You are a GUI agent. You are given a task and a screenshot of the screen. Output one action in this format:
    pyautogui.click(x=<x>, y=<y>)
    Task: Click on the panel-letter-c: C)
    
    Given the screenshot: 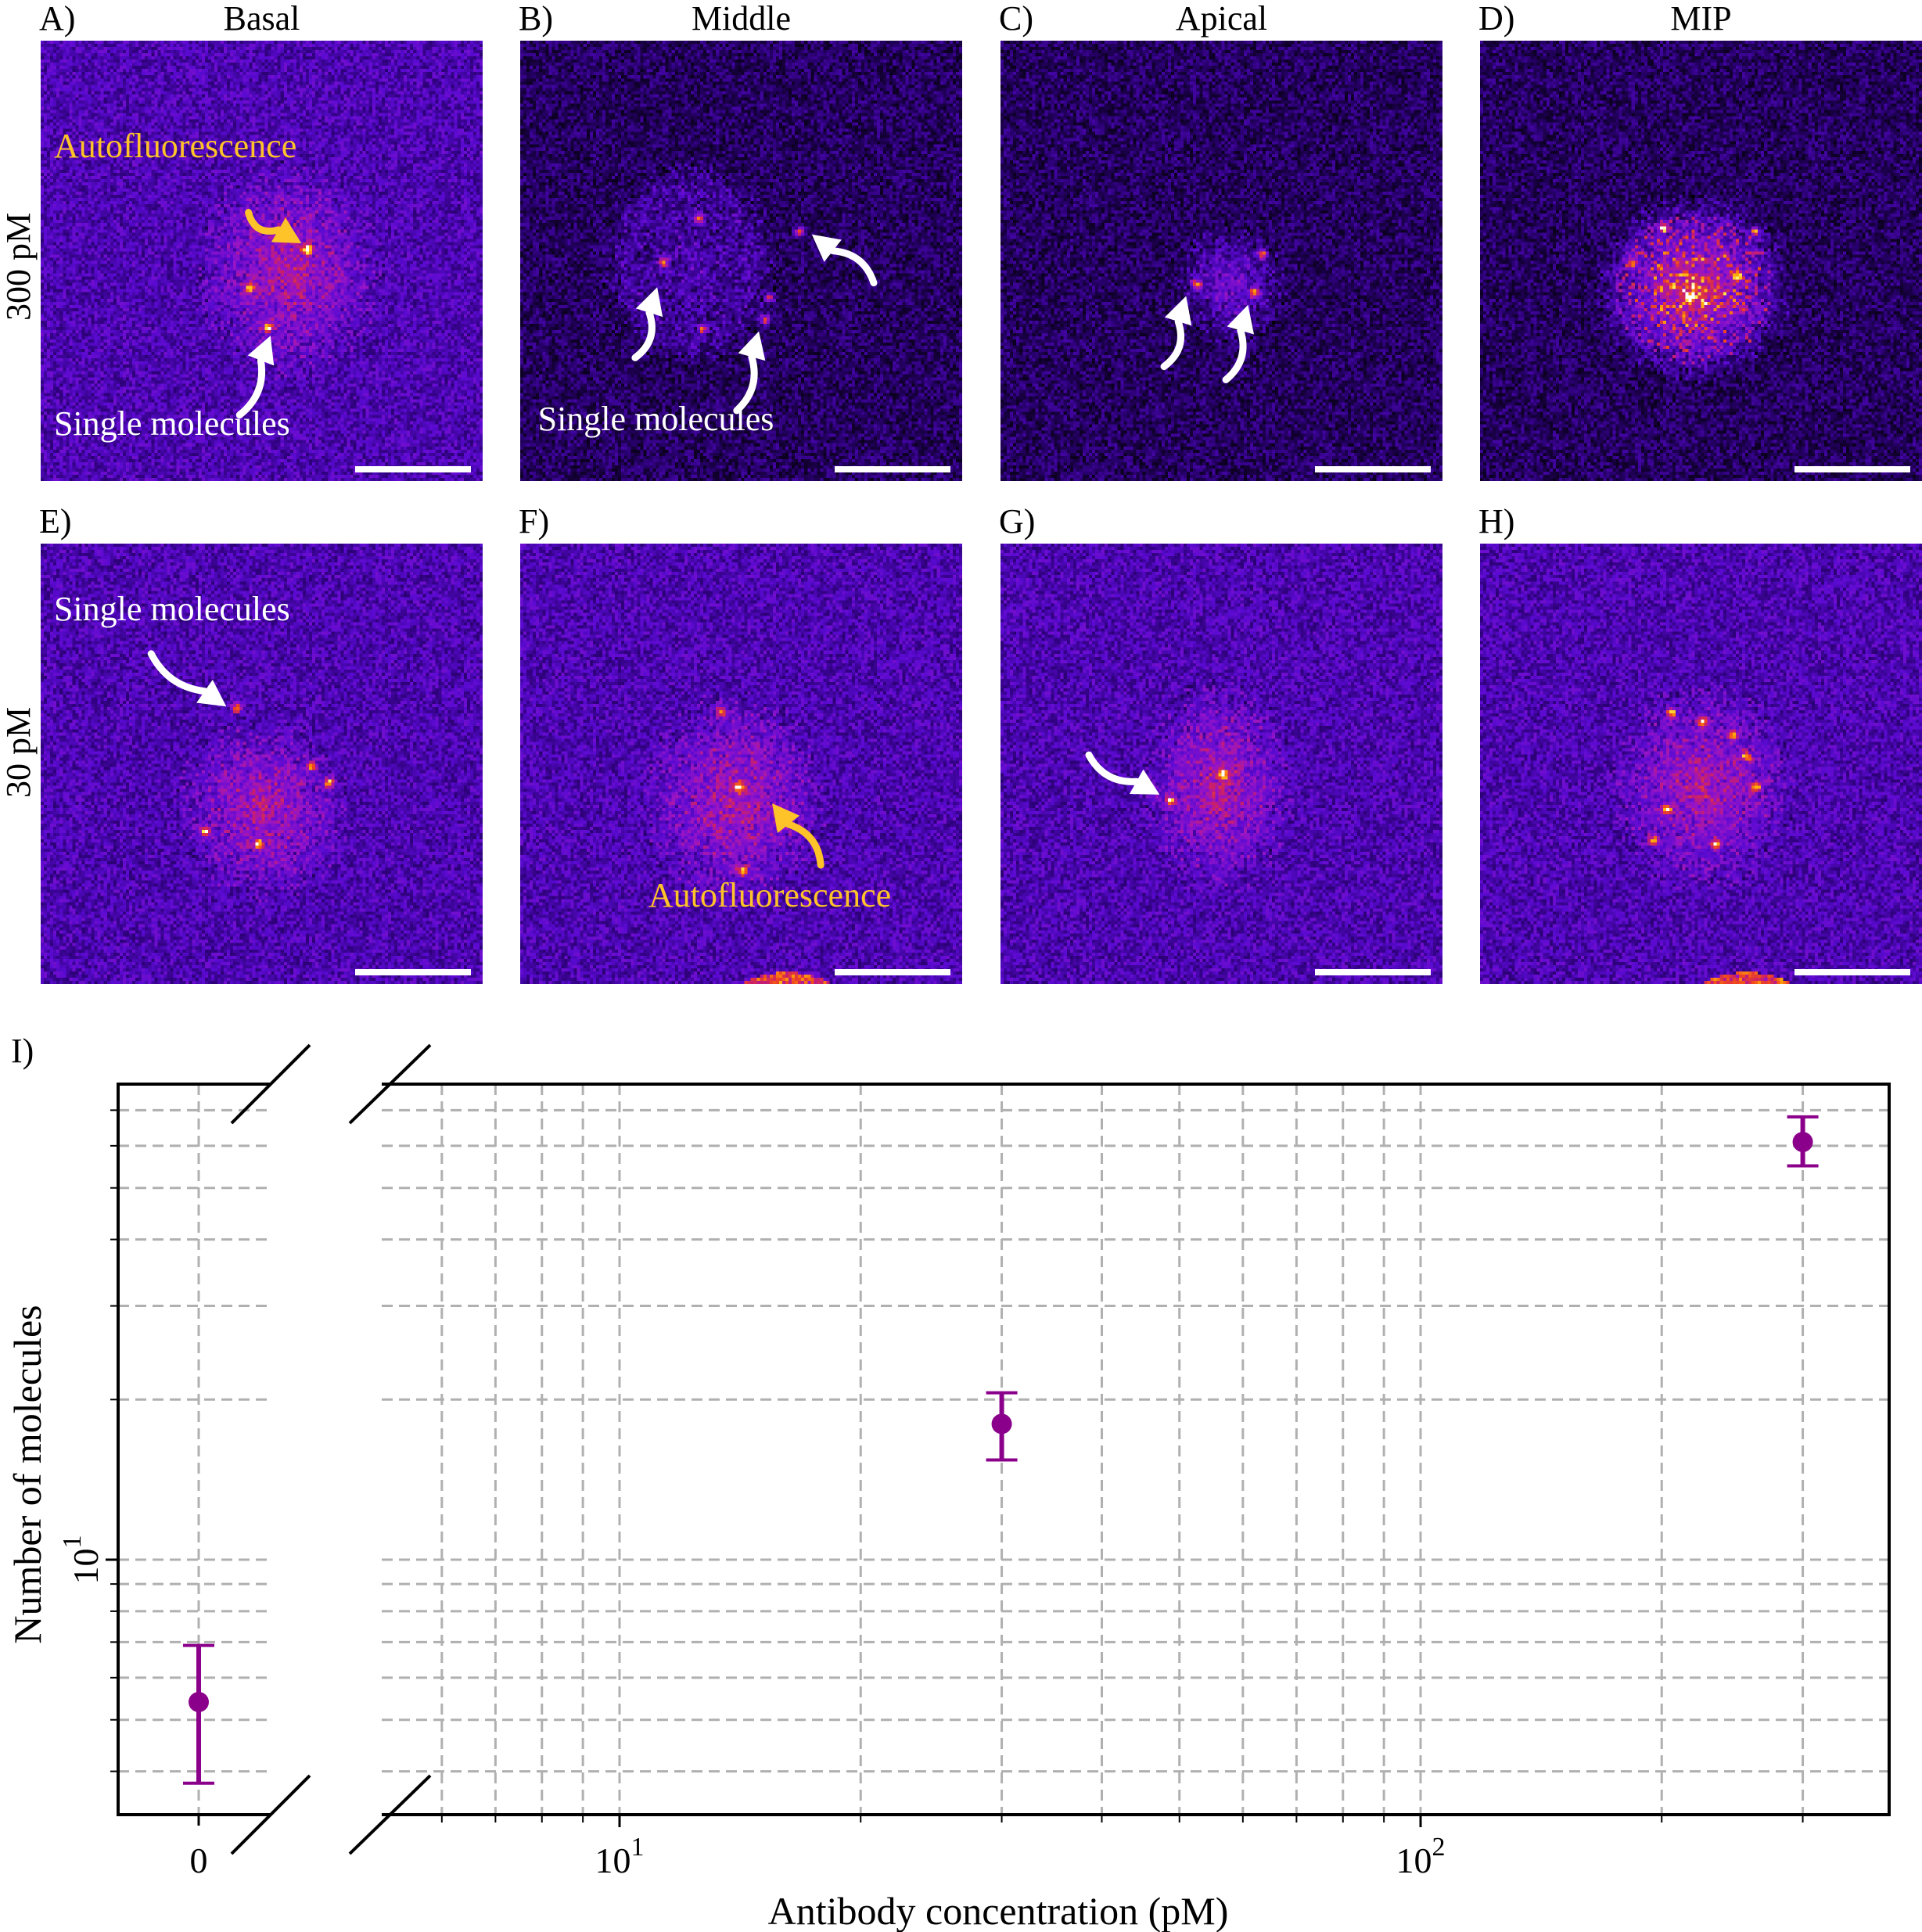 What is the action you would take?
    pyautogui.click(x=1016, y=19)
    